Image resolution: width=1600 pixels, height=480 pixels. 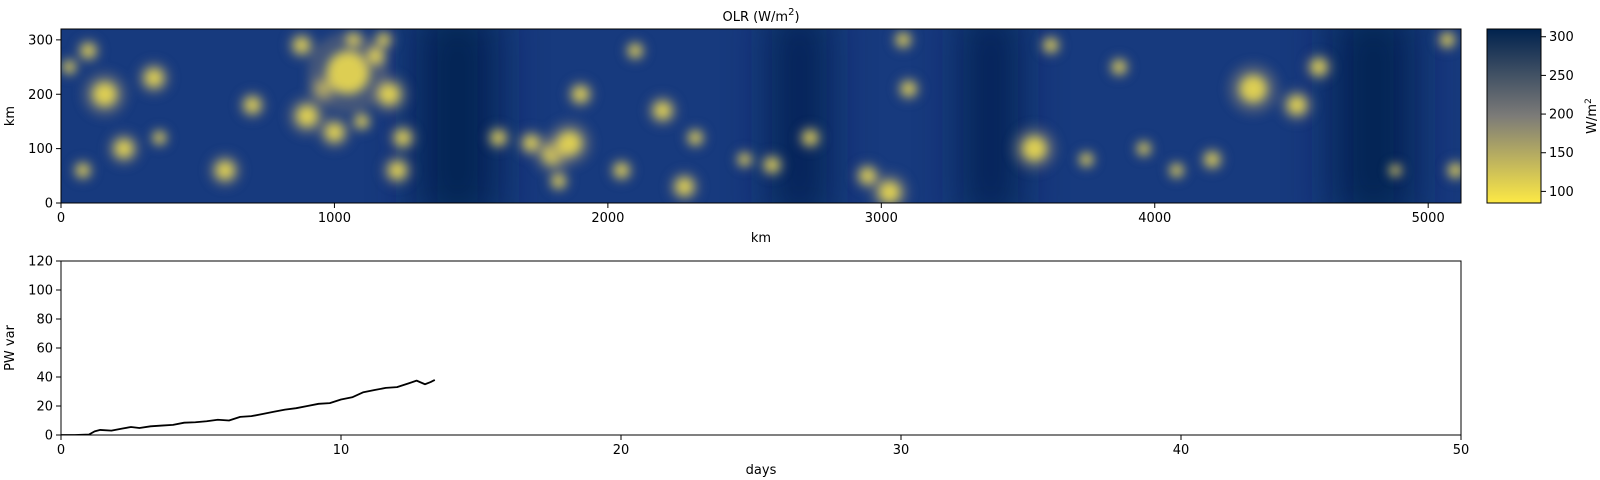 What do you see at coordinates (61, 218) in the screenshot?
I see `heatmap-xtick-label-0: 0` at bounding box center [61, 218].